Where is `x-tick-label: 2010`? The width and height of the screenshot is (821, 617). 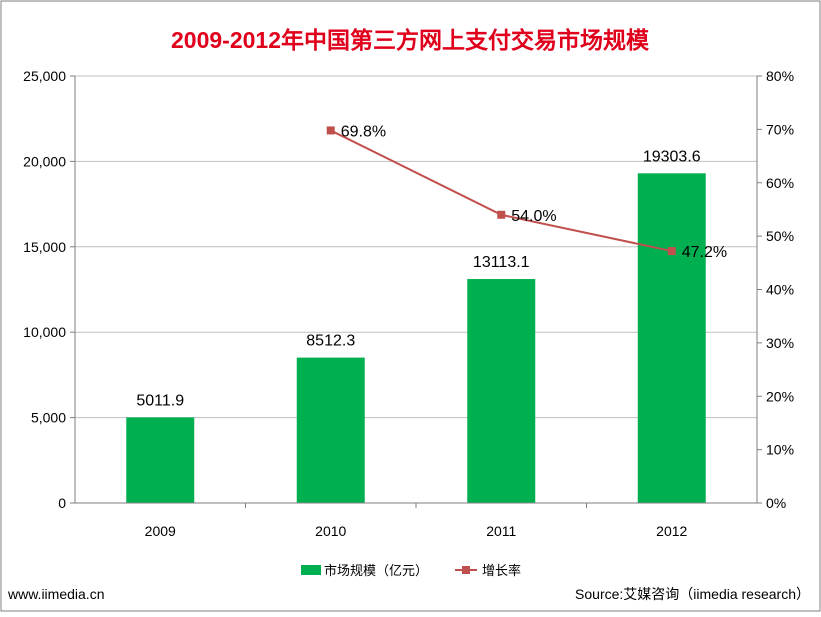
x-tick-label: 2010 is located at coordinates (330, 531).